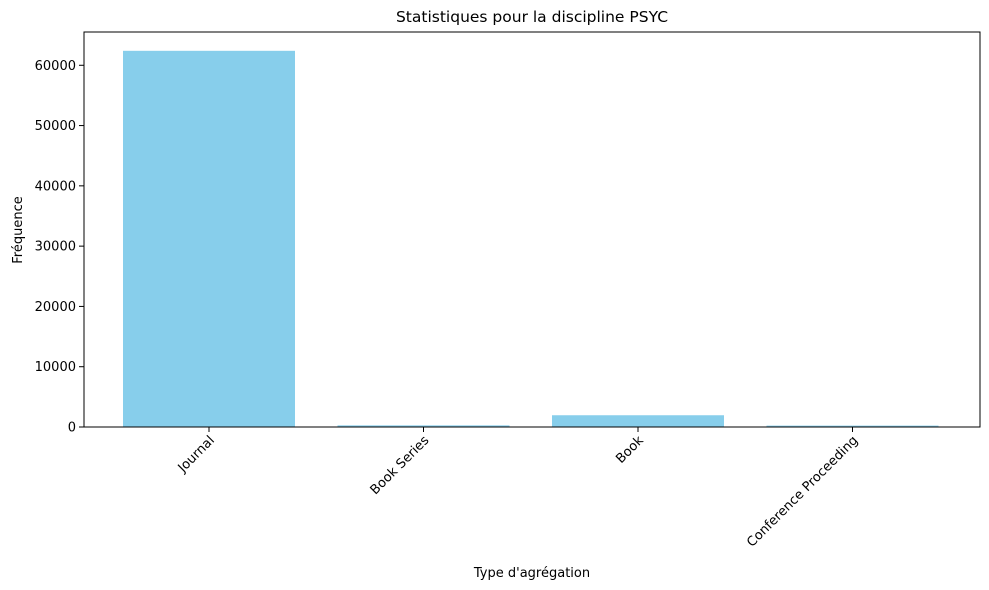 This screenshot has height=590, width=989. Describe the element at coordinates (55, 307) in the screenshot. I see `y-tick-label: 20000` at that location.